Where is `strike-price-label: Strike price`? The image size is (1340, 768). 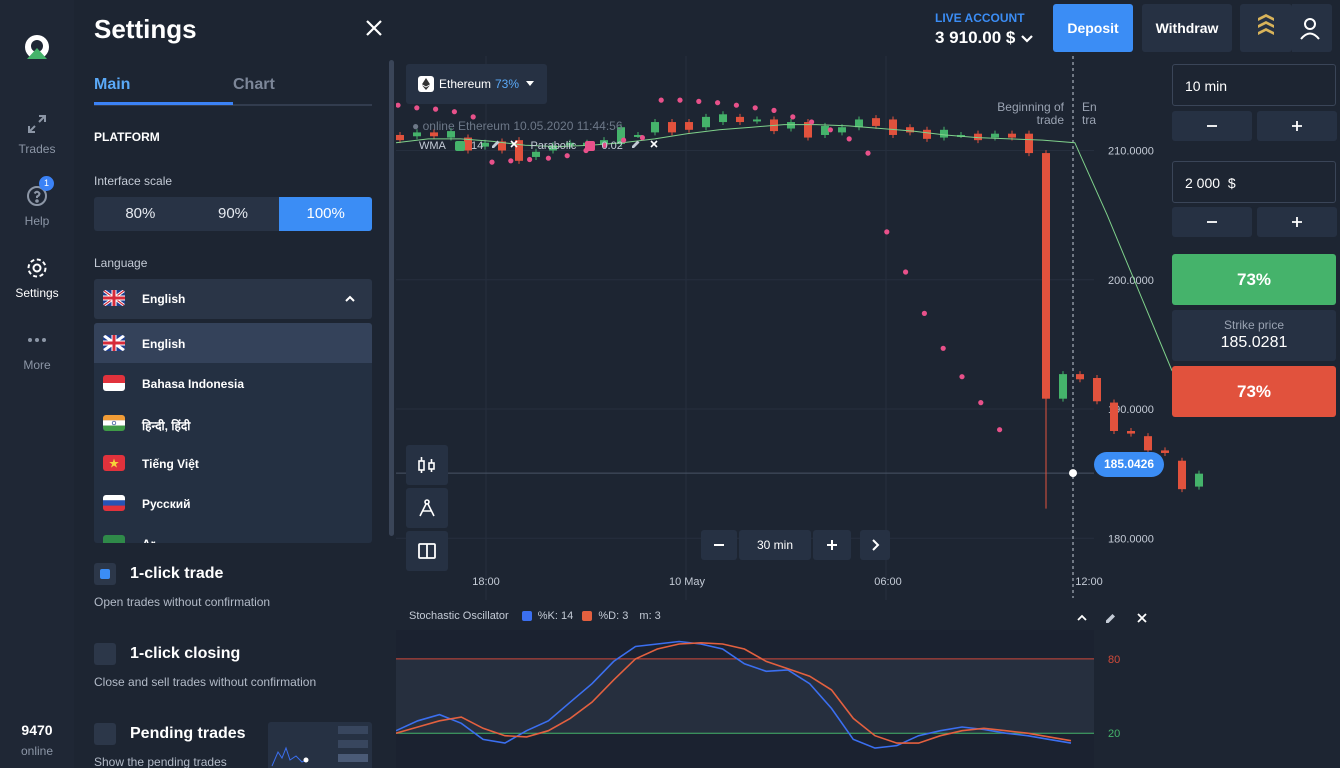
strike-price-label: Strike price is located at coordinates (1254, 325).